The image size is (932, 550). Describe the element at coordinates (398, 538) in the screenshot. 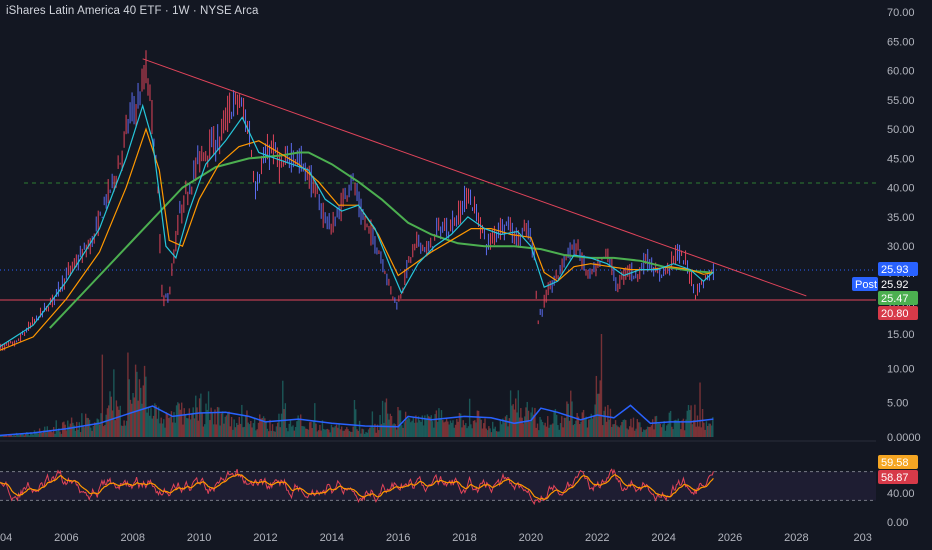

I see `time-axis-tick: 2016` at that location.